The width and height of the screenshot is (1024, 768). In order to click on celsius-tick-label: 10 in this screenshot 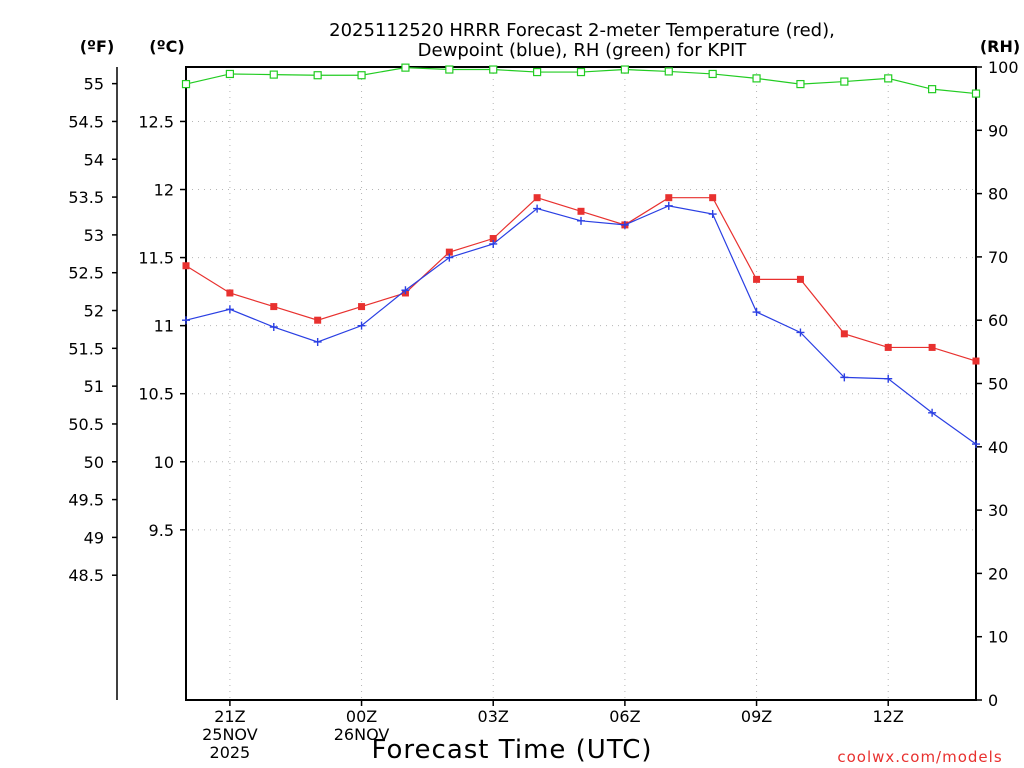, I will do `click(164, 462)`.